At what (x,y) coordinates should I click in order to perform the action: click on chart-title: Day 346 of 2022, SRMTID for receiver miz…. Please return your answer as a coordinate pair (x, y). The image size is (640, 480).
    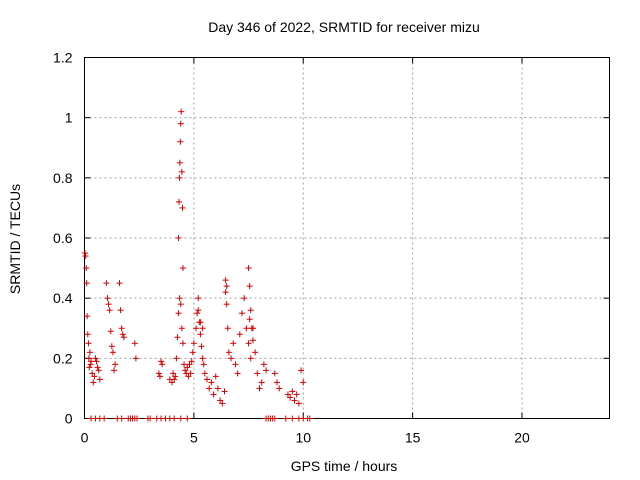
    Looking at the image, I should click on (344, 27).